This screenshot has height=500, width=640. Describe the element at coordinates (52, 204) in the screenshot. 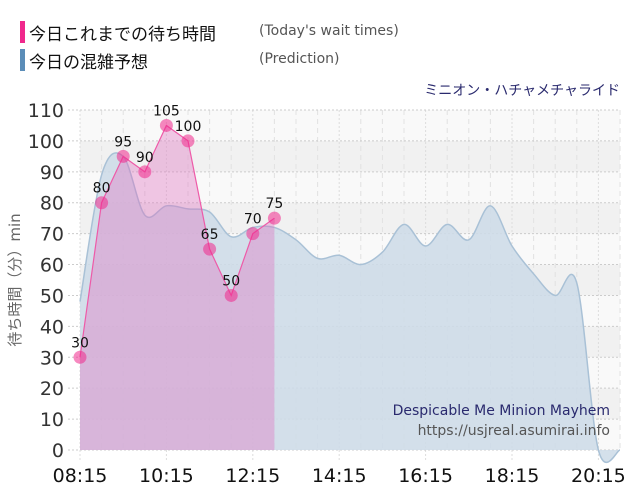

I see `y-tick-label: 80` at that location.